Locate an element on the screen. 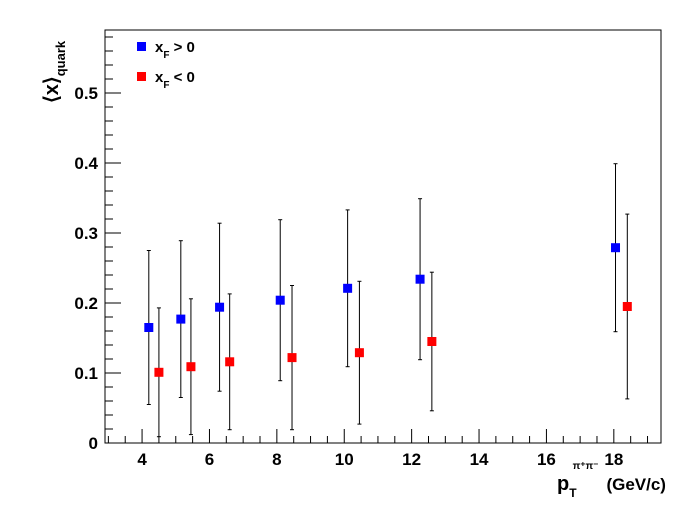 This screenshot has width=700, height=514. legend: xF > 0 xF < 0 is located at coordinates (166, 65).